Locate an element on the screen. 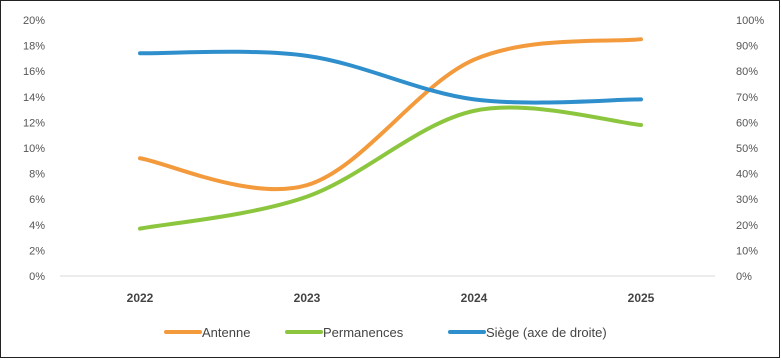 This screenshot has width=782, height=360. x-tick-label: 2022 is located at coordinates (140, 298).